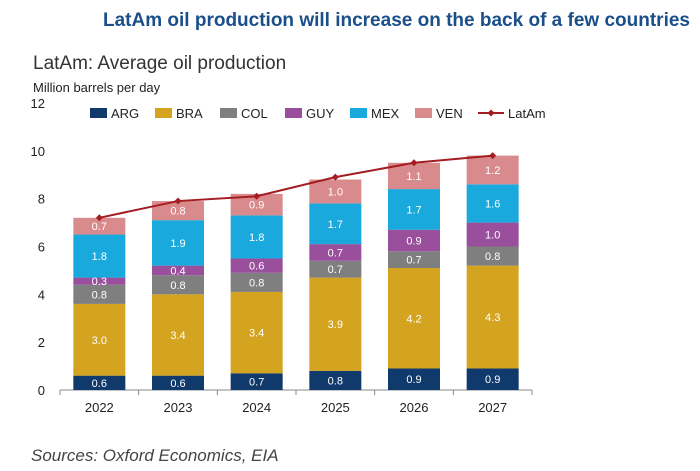 The height and width of the screenshot is (471, 700). I want to click on y-axis-label: Million barrels per day, so click(97, 87).